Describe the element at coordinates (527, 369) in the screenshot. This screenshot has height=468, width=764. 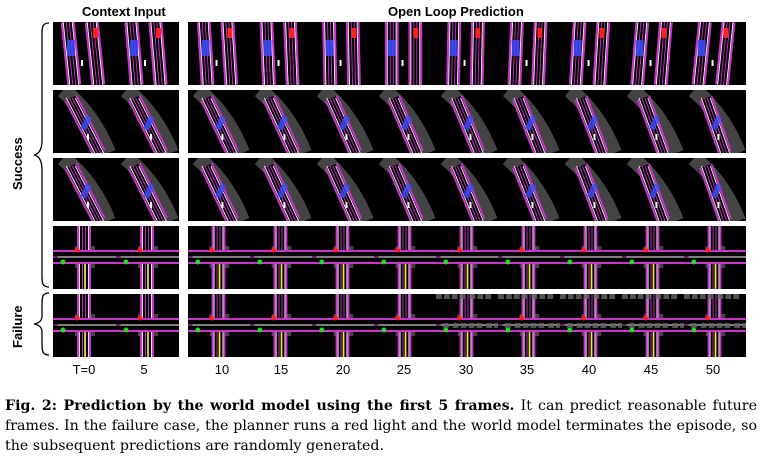
I see `time-label: 35` at that location.